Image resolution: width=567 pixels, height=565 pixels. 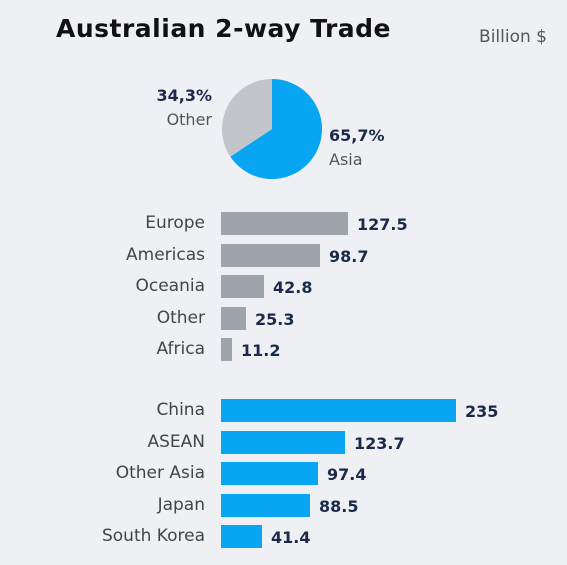 I want to click on bar-category-label: ASEAN, so click(x=176, y=441).